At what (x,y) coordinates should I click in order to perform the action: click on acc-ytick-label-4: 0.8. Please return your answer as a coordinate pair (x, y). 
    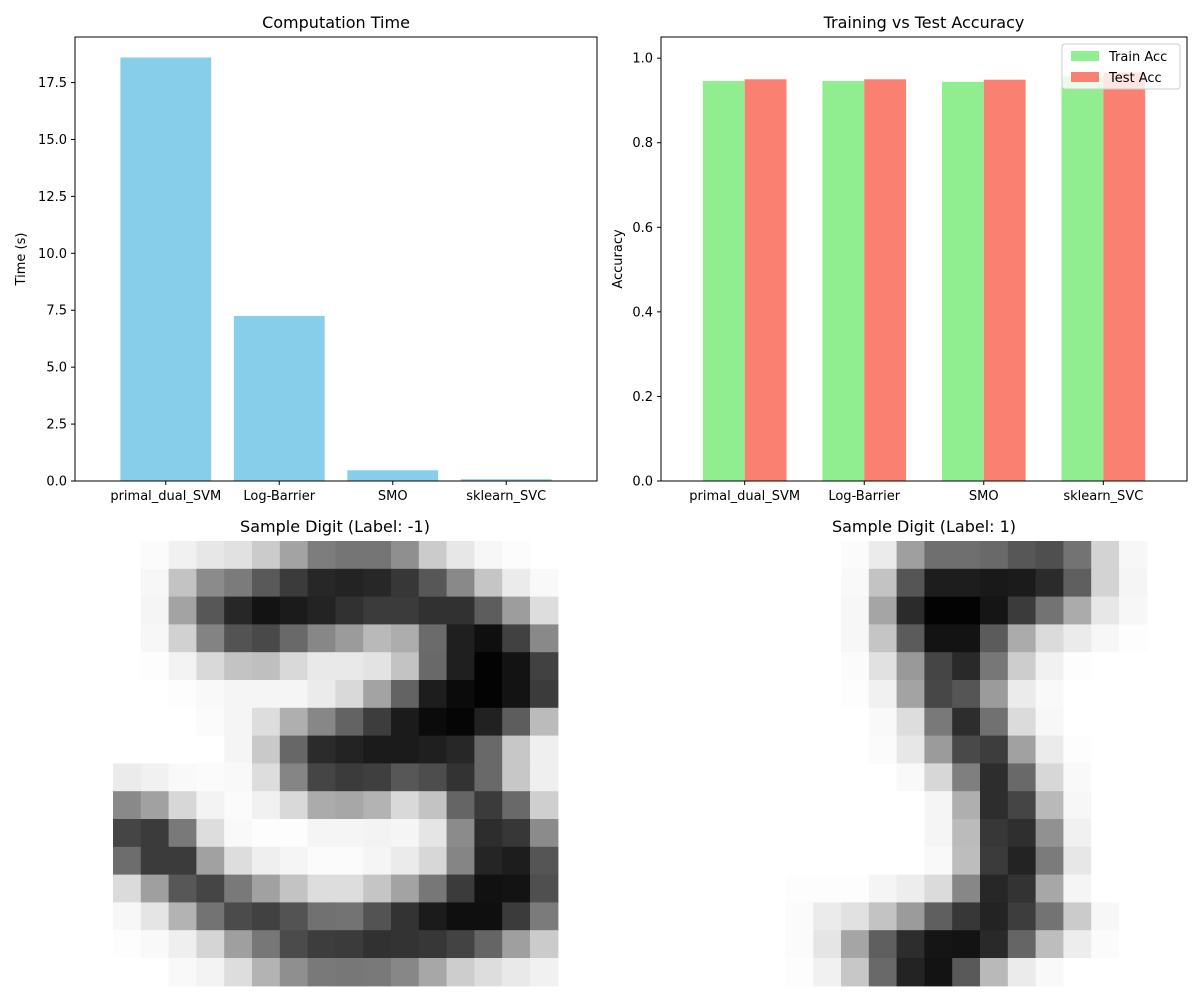
    Looking at the image, I should click on (642, 143).